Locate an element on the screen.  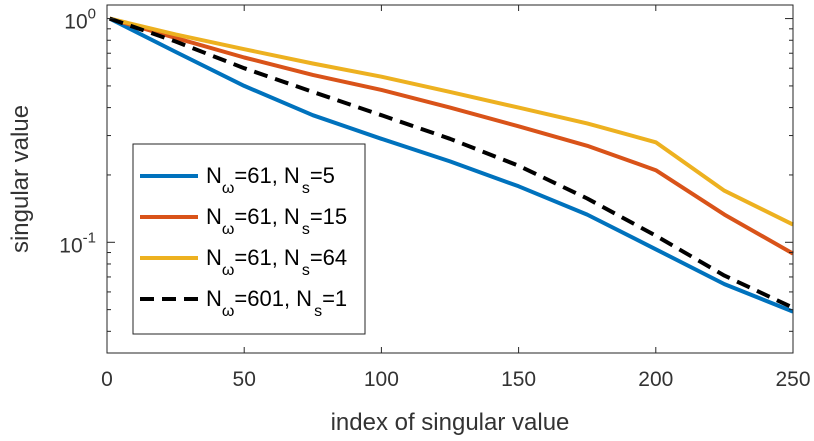
x-tick-label: 50 is located at coordinates (244, 379).